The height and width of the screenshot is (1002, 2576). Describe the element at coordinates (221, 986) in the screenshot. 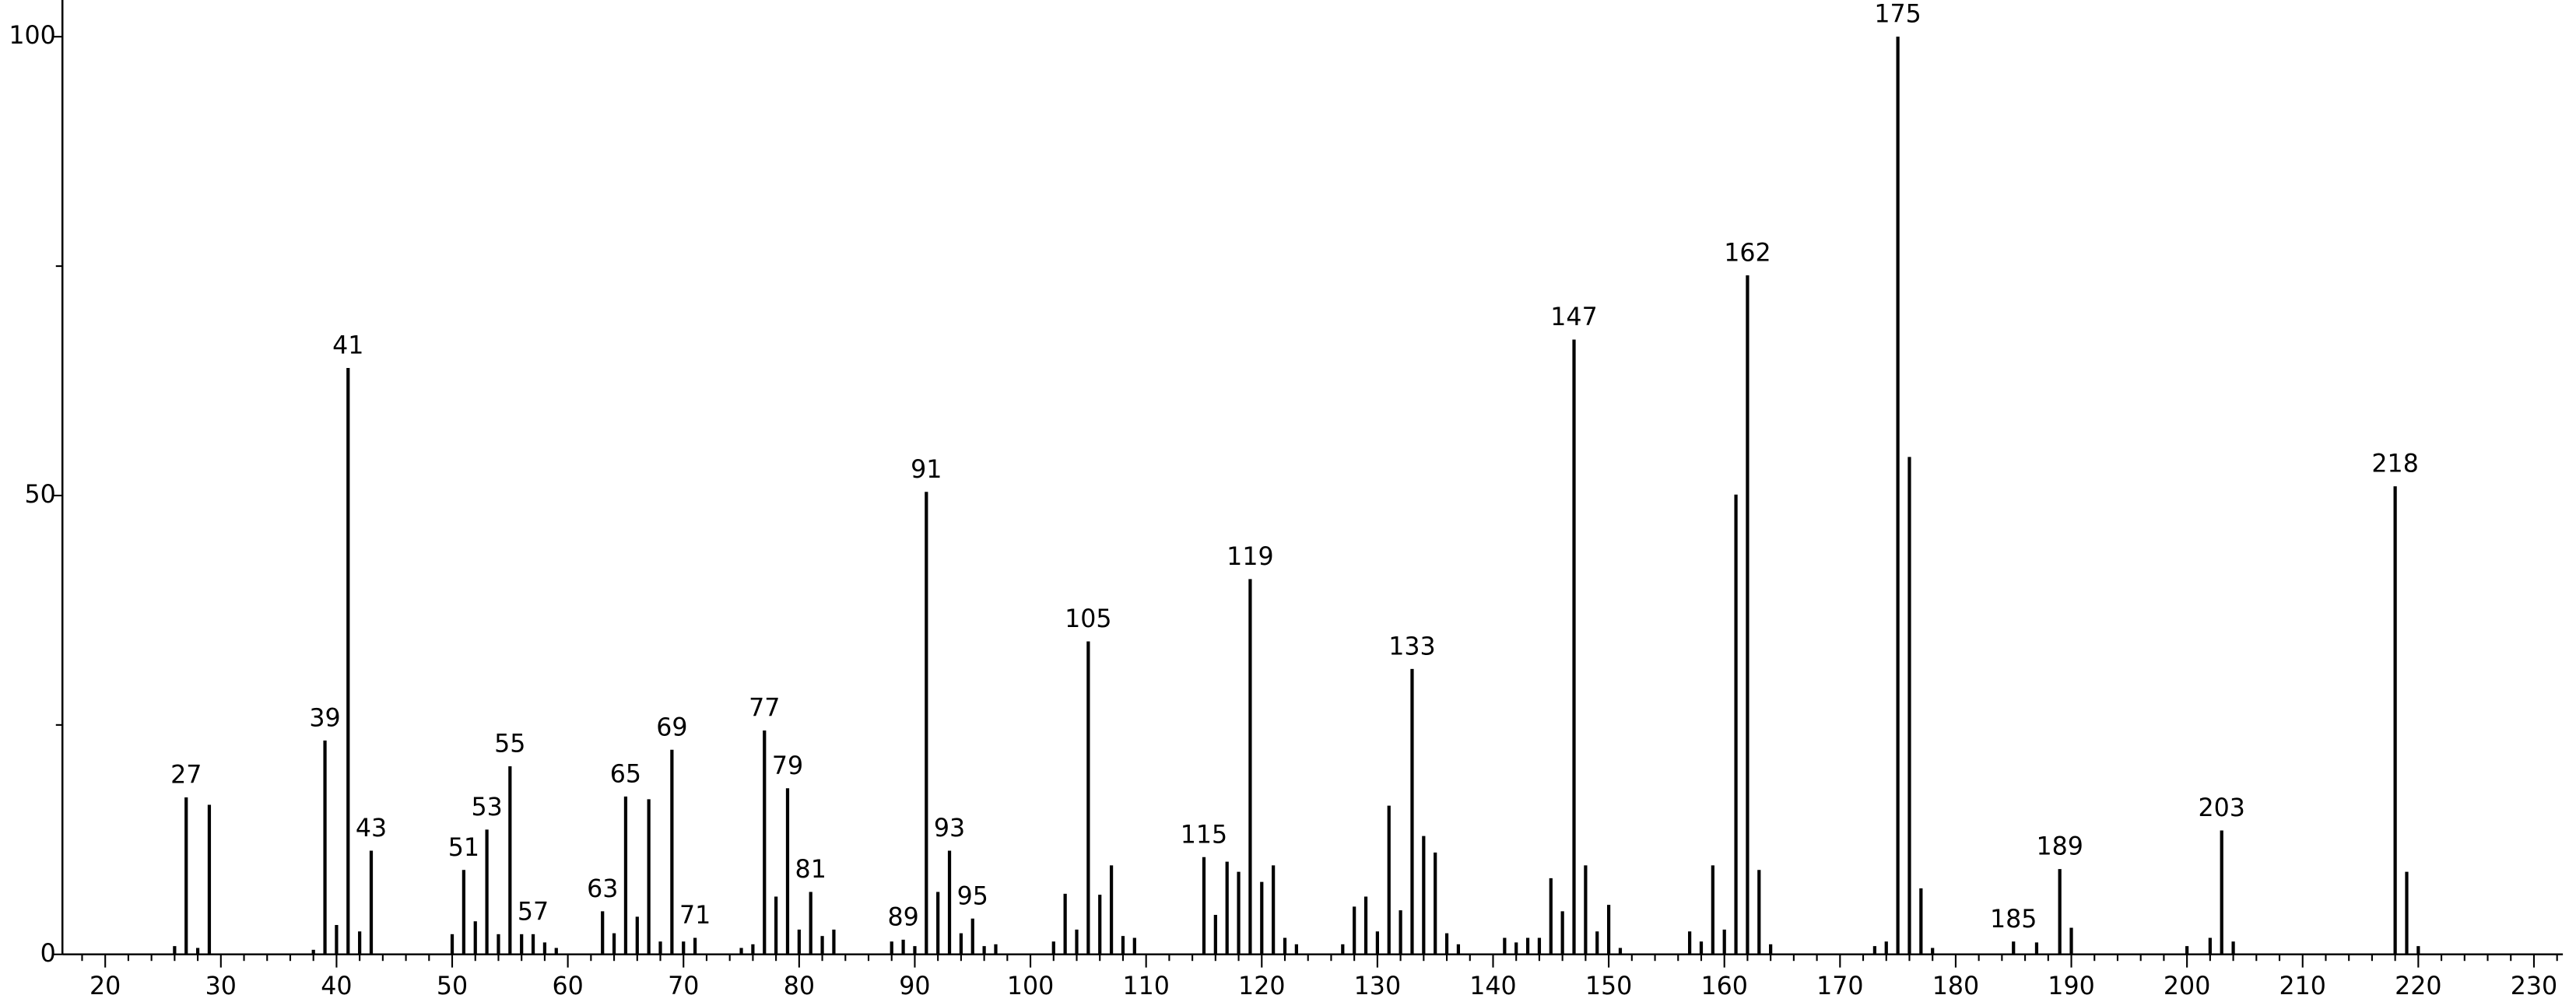

I see `x-tick-label: 30` at that location.